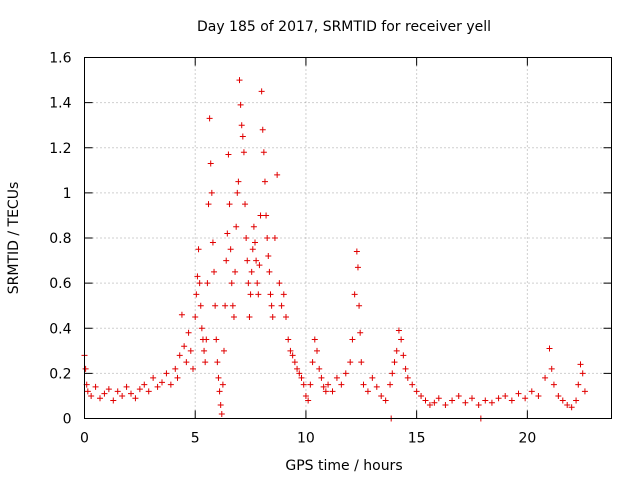 The width and height of the screenshot is (640, 480). What do you see at coordinates (60, 374) in the screenshot?
I see `y-tick-label: 0.2` at bounding box center [60, 374].